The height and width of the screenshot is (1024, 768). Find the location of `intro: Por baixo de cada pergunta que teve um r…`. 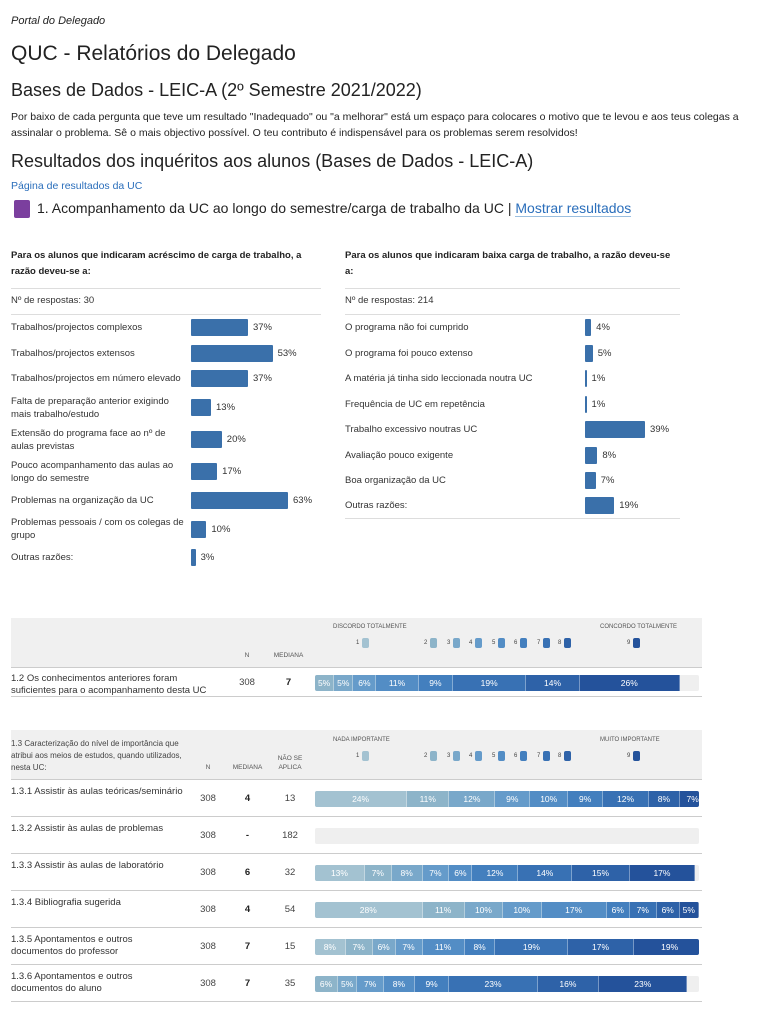

intro: Por baixo de cada pergunta que teve um r… is located at coordinates (375, 125).